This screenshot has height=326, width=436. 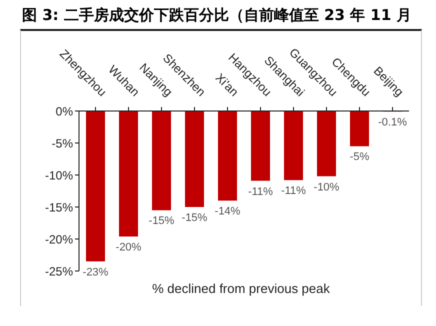 I want to click on y-tick-label: -10%, so click(x=59, y=175).